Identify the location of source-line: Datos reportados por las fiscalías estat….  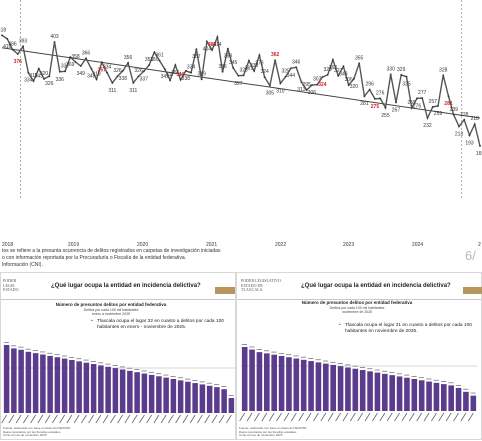
(268, 431).